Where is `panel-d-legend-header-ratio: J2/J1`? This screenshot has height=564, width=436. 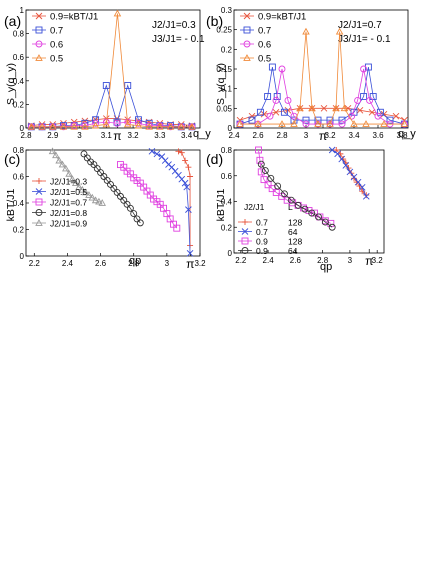 panel-d-legend-header-ratio: J2/J1 is located at coordinates (254, 207).